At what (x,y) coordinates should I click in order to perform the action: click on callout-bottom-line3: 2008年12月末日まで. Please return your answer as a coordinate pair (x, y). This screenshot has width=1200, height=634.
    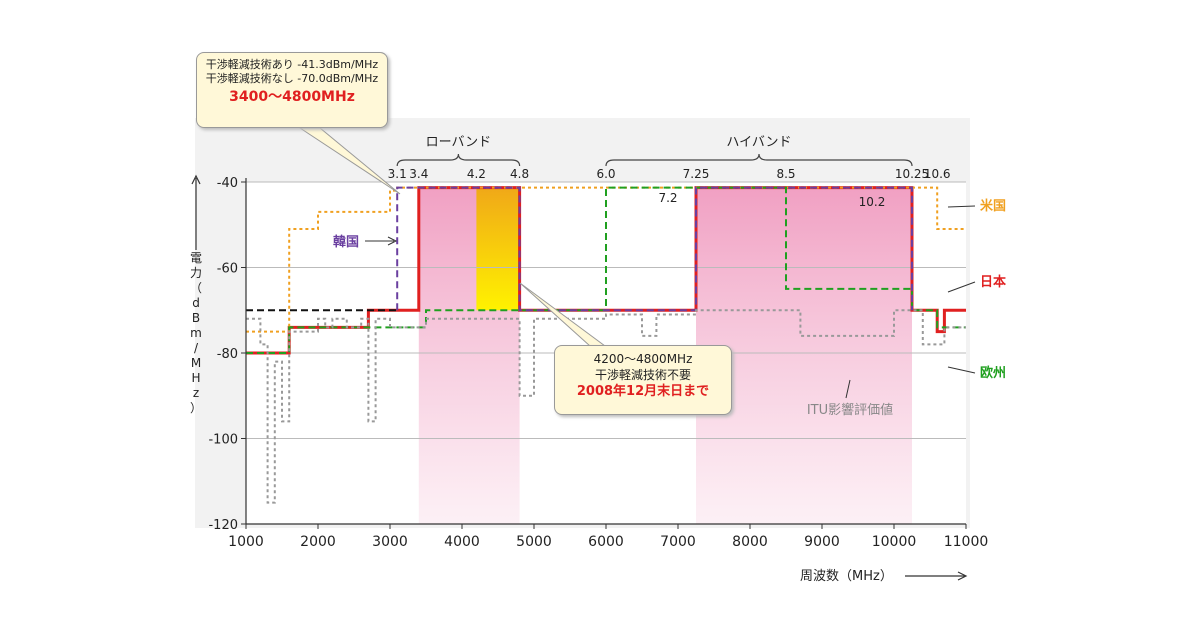
    Looking at the image, I should click on (643, 391).